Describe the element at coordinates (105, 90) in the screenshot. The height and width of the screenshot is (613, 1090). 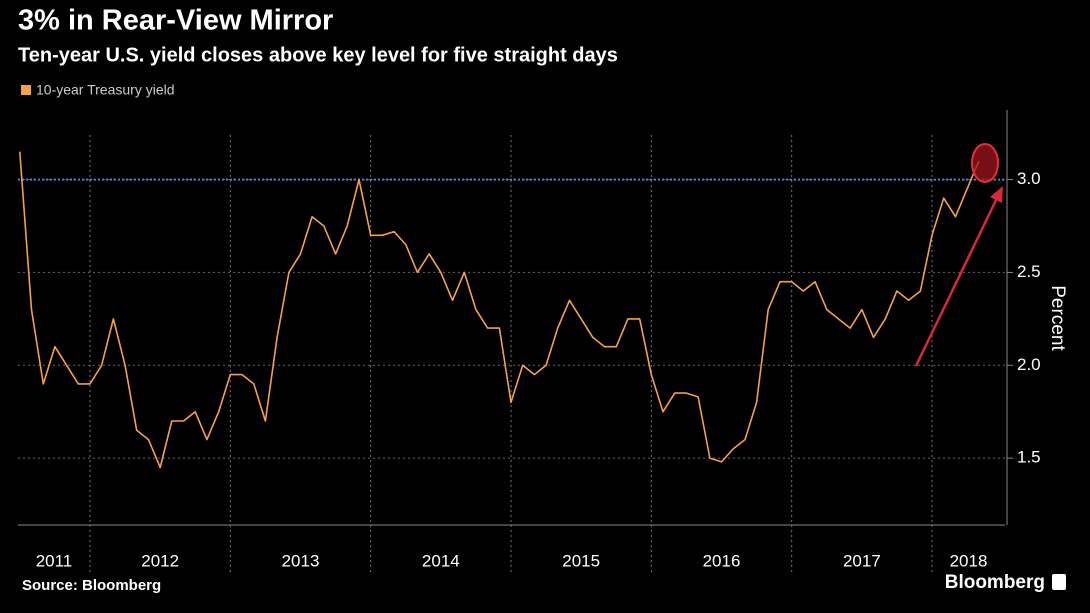
I see `legend-label: 10-year Treasury yield` at that location.